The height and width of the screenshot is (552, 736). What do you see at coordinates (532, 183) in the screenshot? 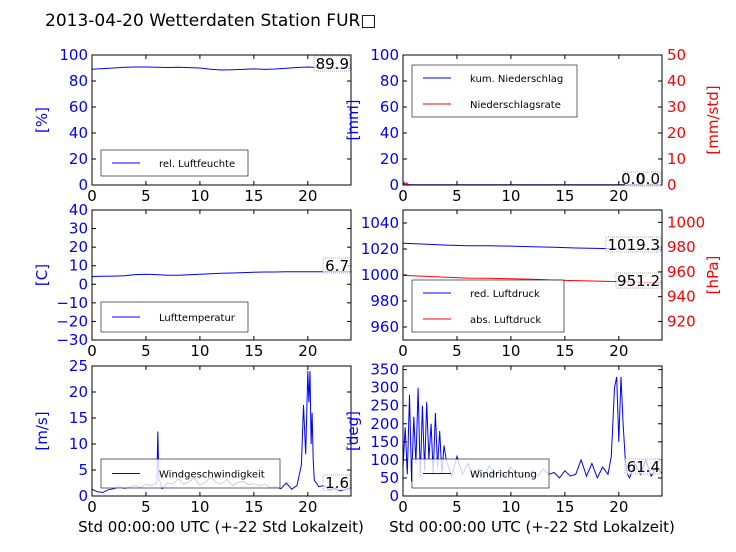
I see `series-line-niederschlagsrate` at bounding box center [532, 183].